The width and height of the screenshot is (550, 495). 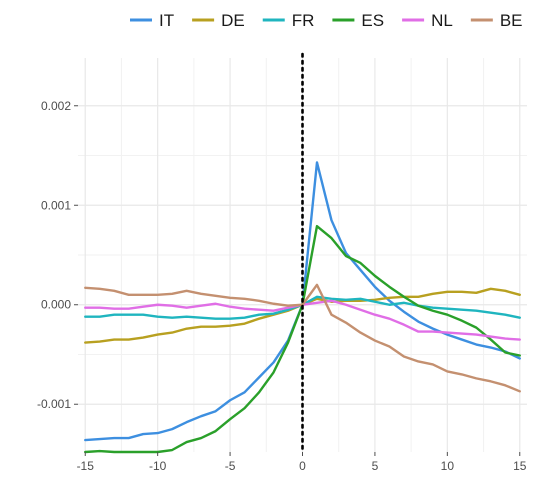 What do you see at coordinates (86, 466) in the screenshot?
I see `x-tick-label: -15` at bounding box center [86, 466].